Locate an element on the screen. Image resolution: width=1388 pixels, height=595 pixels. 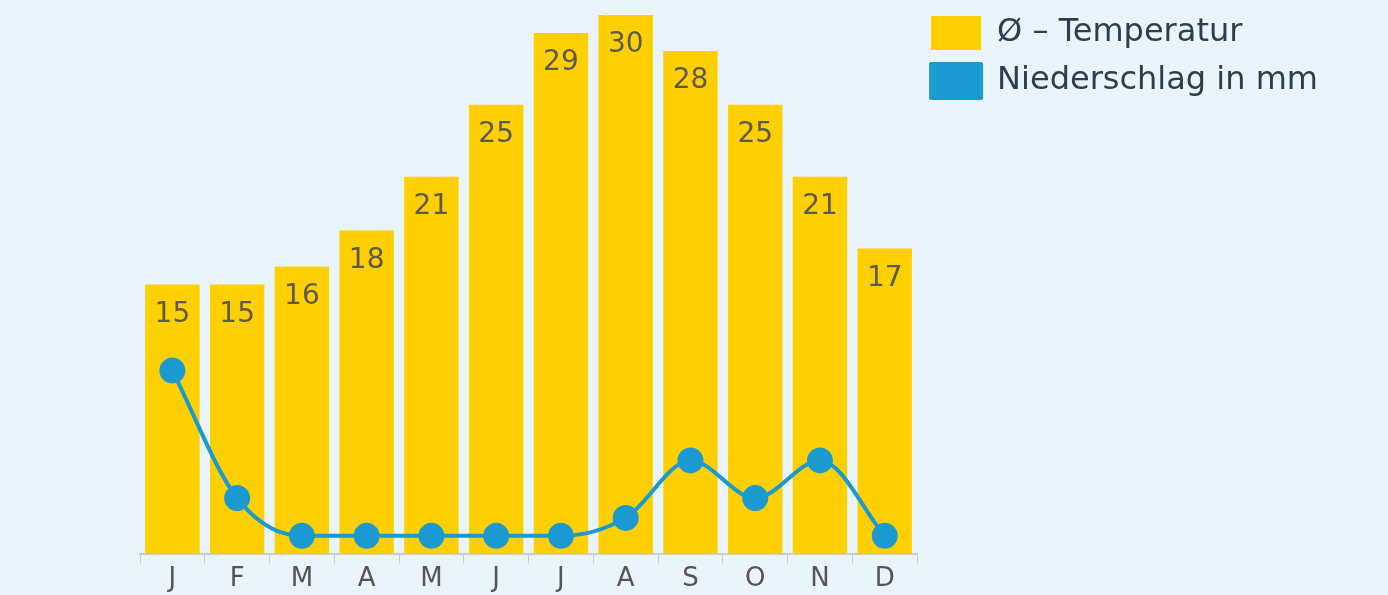
data-label: 30 is located at coordinates (625, 43).